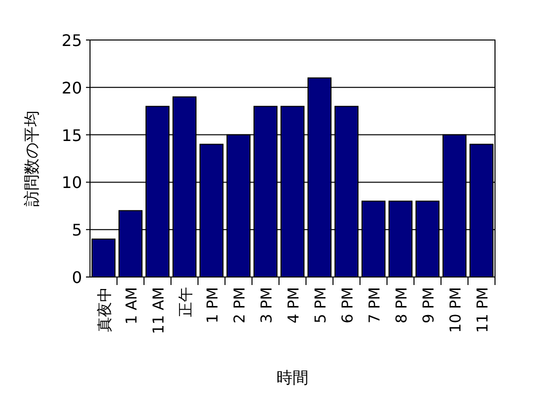 Image resolution: width=548 pixels, height=398 pixels. Describe the element at coordinates (321, 305) in the screenshot. I see `x-tick-label: 5 PM` at that location.